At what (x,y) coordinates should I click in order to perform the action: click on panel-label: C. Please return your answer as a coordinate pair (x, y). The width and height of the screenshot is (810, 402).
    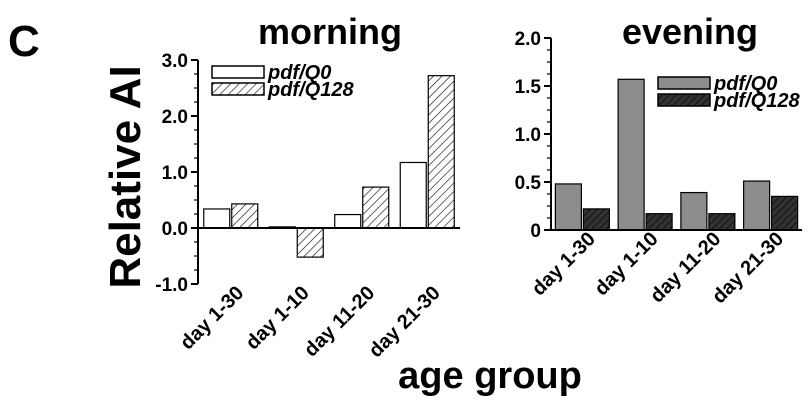
    Looking at the image, I should click on (24, 41).